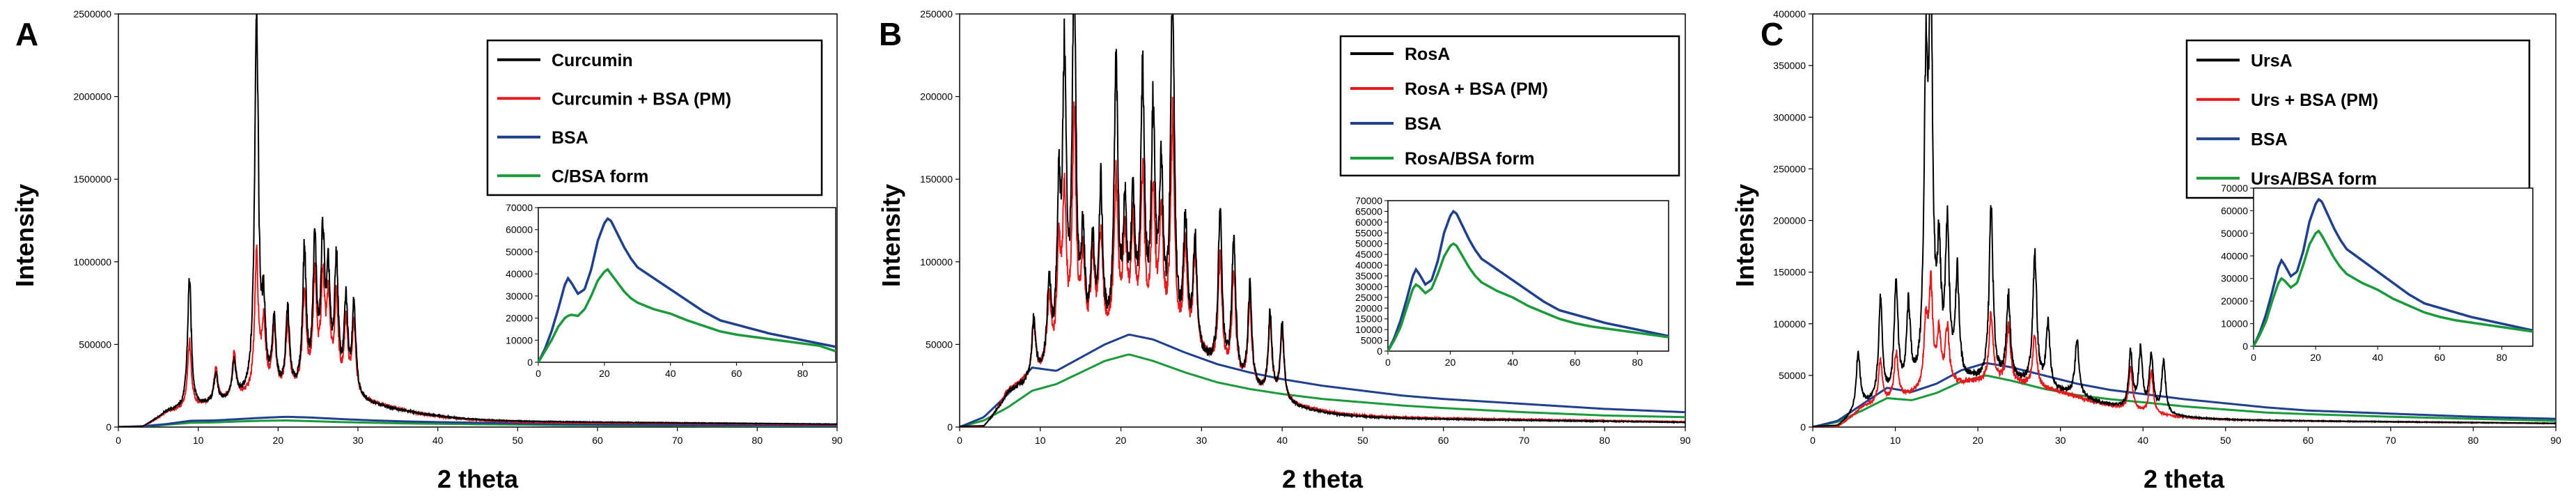 The height and width of the screenshot is (503, 2576). Describe the element at coordinates (2234, 278) in the screenshot. I see `inset-y-tick-label: 30000` at that location.